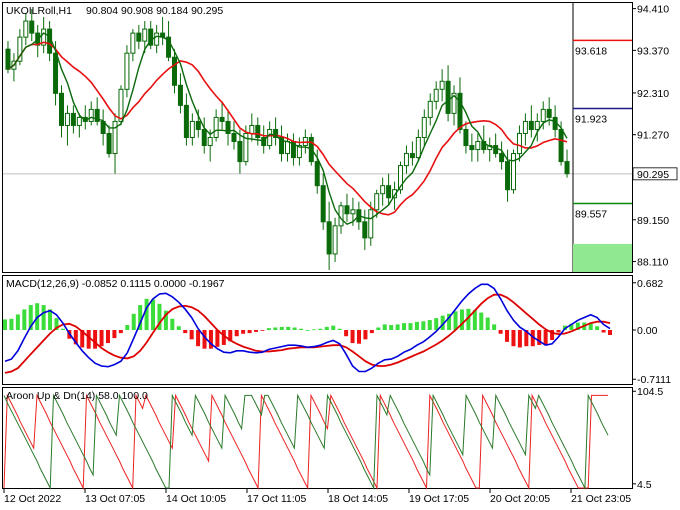 This screenshot has width=680, height=510. I want to click on aroon-y-tick-label: 104.5, so click(650, 392).